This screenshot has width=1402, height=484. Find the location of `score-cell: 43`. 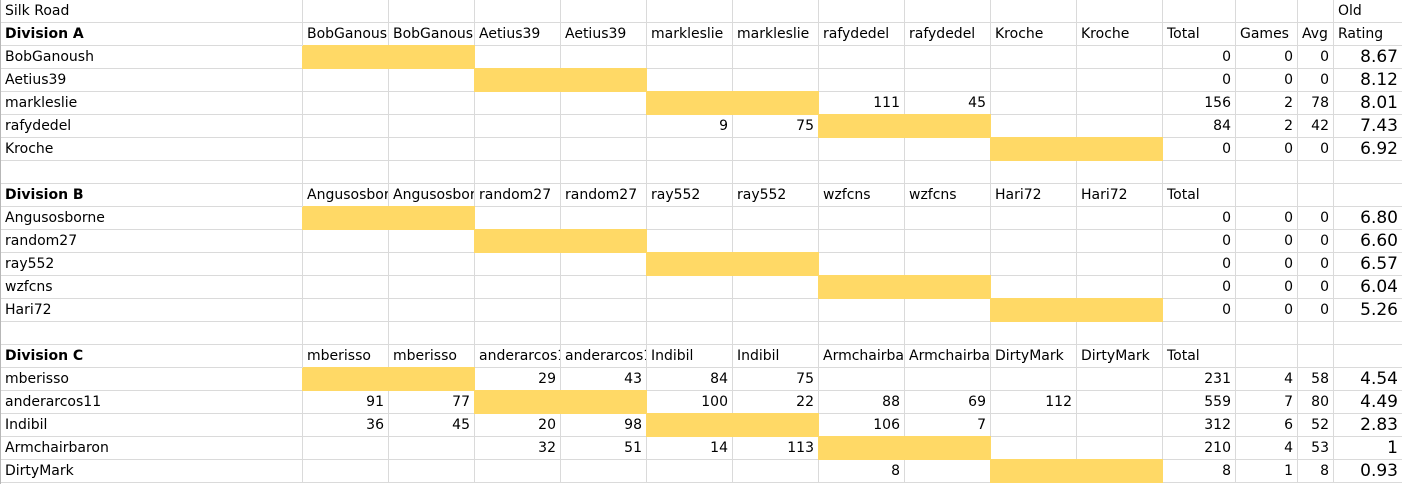

score-cell: 43 is located at coordinates (604, 379).